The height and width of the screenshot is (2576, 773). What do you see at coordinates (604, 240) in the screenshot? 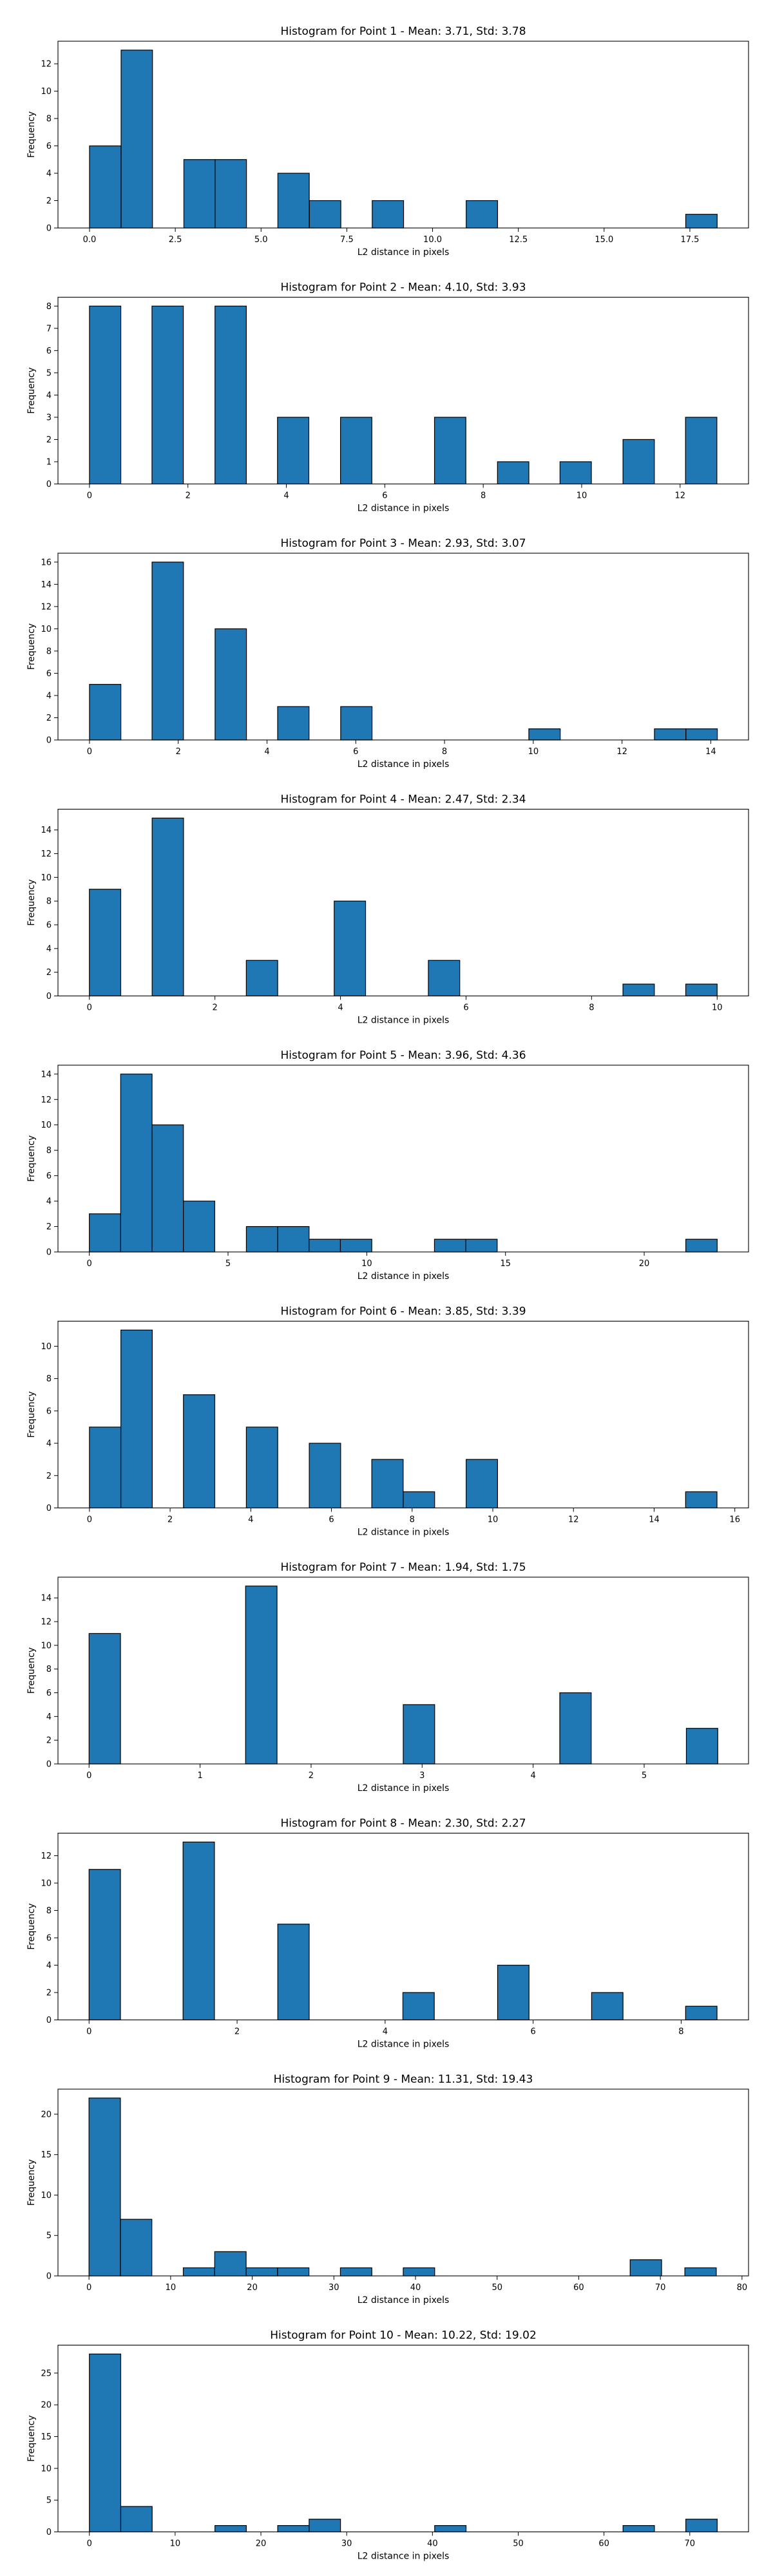
I see `x-tick-label: 15.0` at bounding box center [604, 240].